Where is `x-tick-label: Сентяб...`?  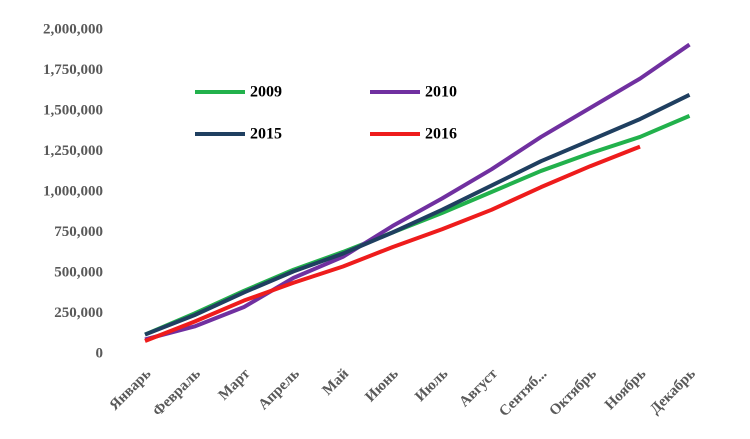 x-tick-label: Сентяб... is located at coordinates (523, 393).